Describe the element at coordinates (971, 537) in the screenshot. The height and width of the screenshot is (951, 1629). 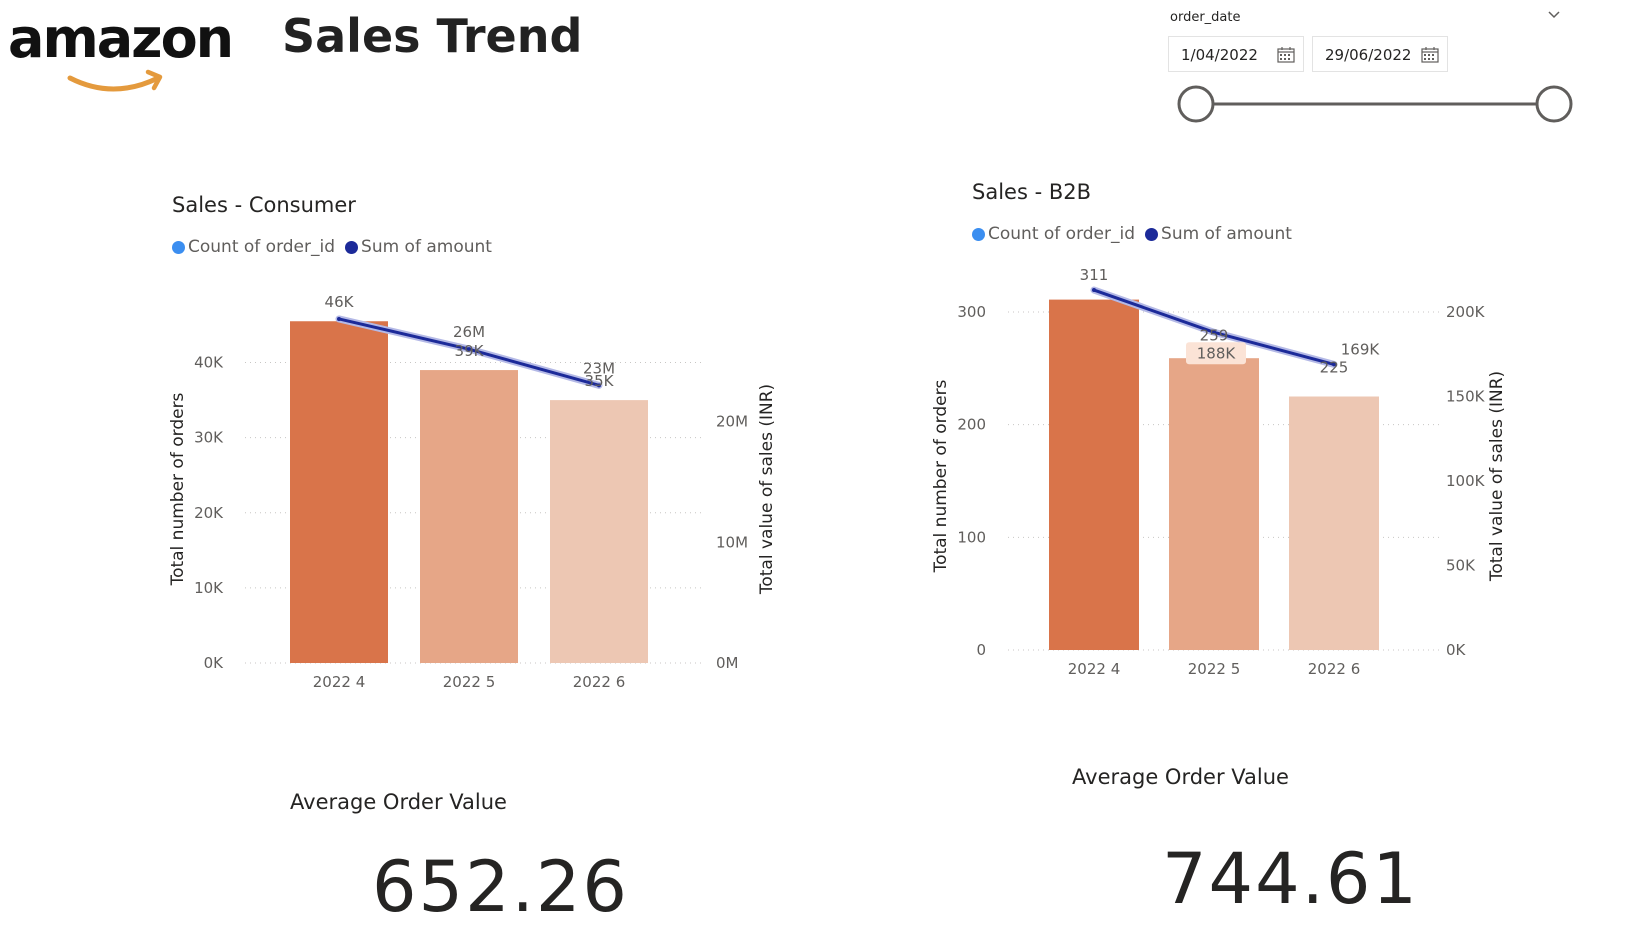
I see `y-tick-label: 100` at that location.